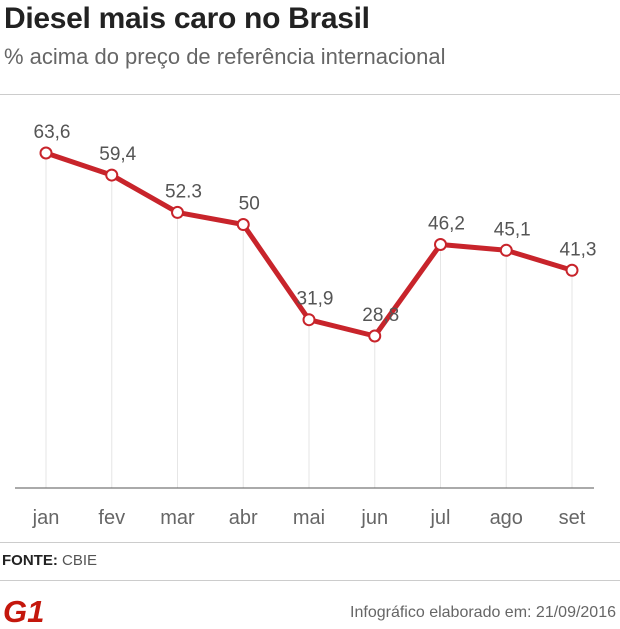 This screenshot has height=629, width=620. I want to click on x-tick-set: set, so click(572, 518).